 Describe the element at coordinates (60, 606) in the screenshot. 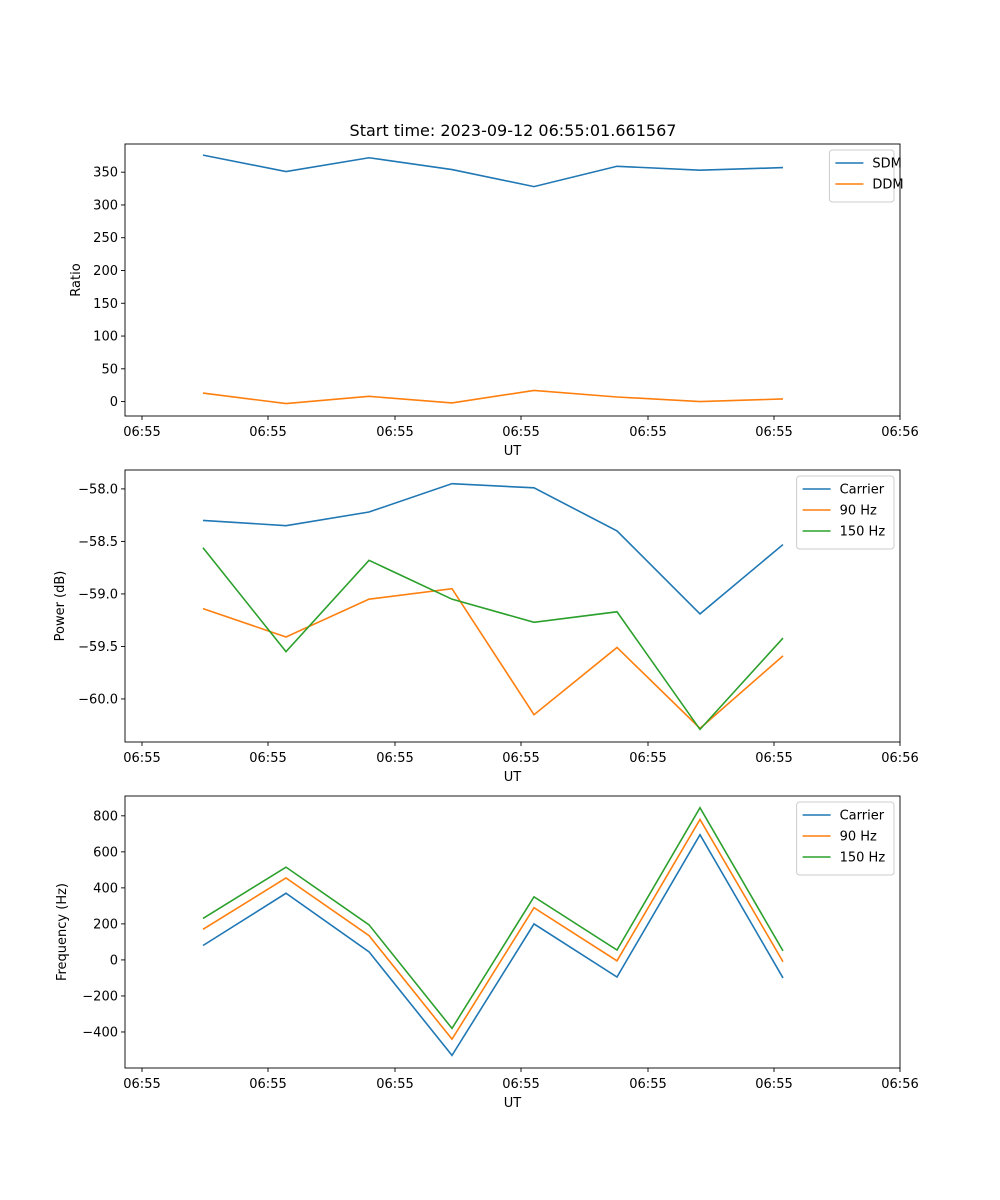

I see `y-axis-label: Power (dB)` at that location.